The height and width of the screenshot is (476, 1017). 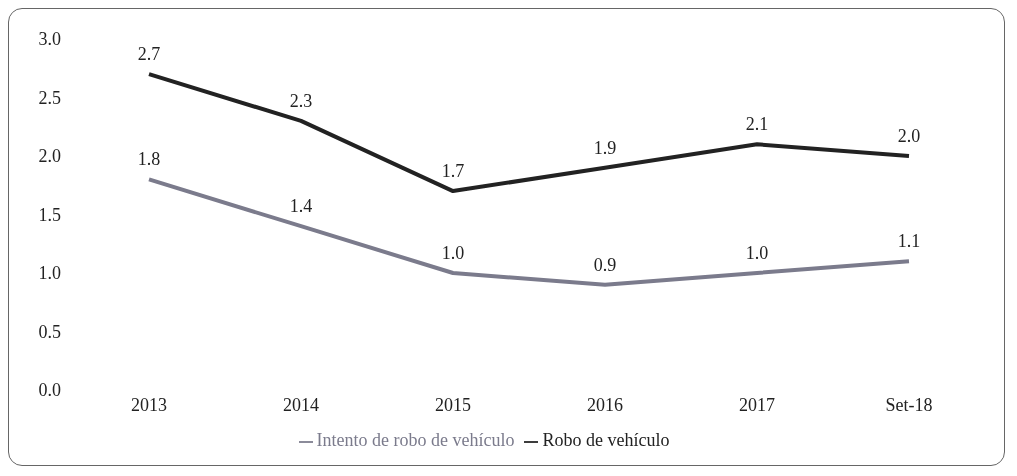 I want to click on x-tick-label: 2015, so click(x=453, y=404).